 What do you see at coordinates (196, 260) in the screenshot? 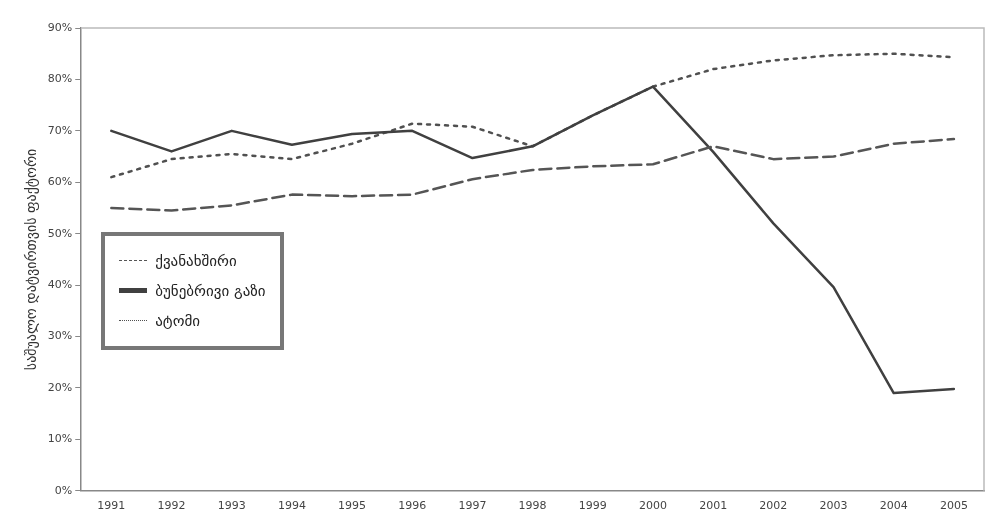
I see `legend-label: ქვანახშირი` at bounding box center [196, 260].